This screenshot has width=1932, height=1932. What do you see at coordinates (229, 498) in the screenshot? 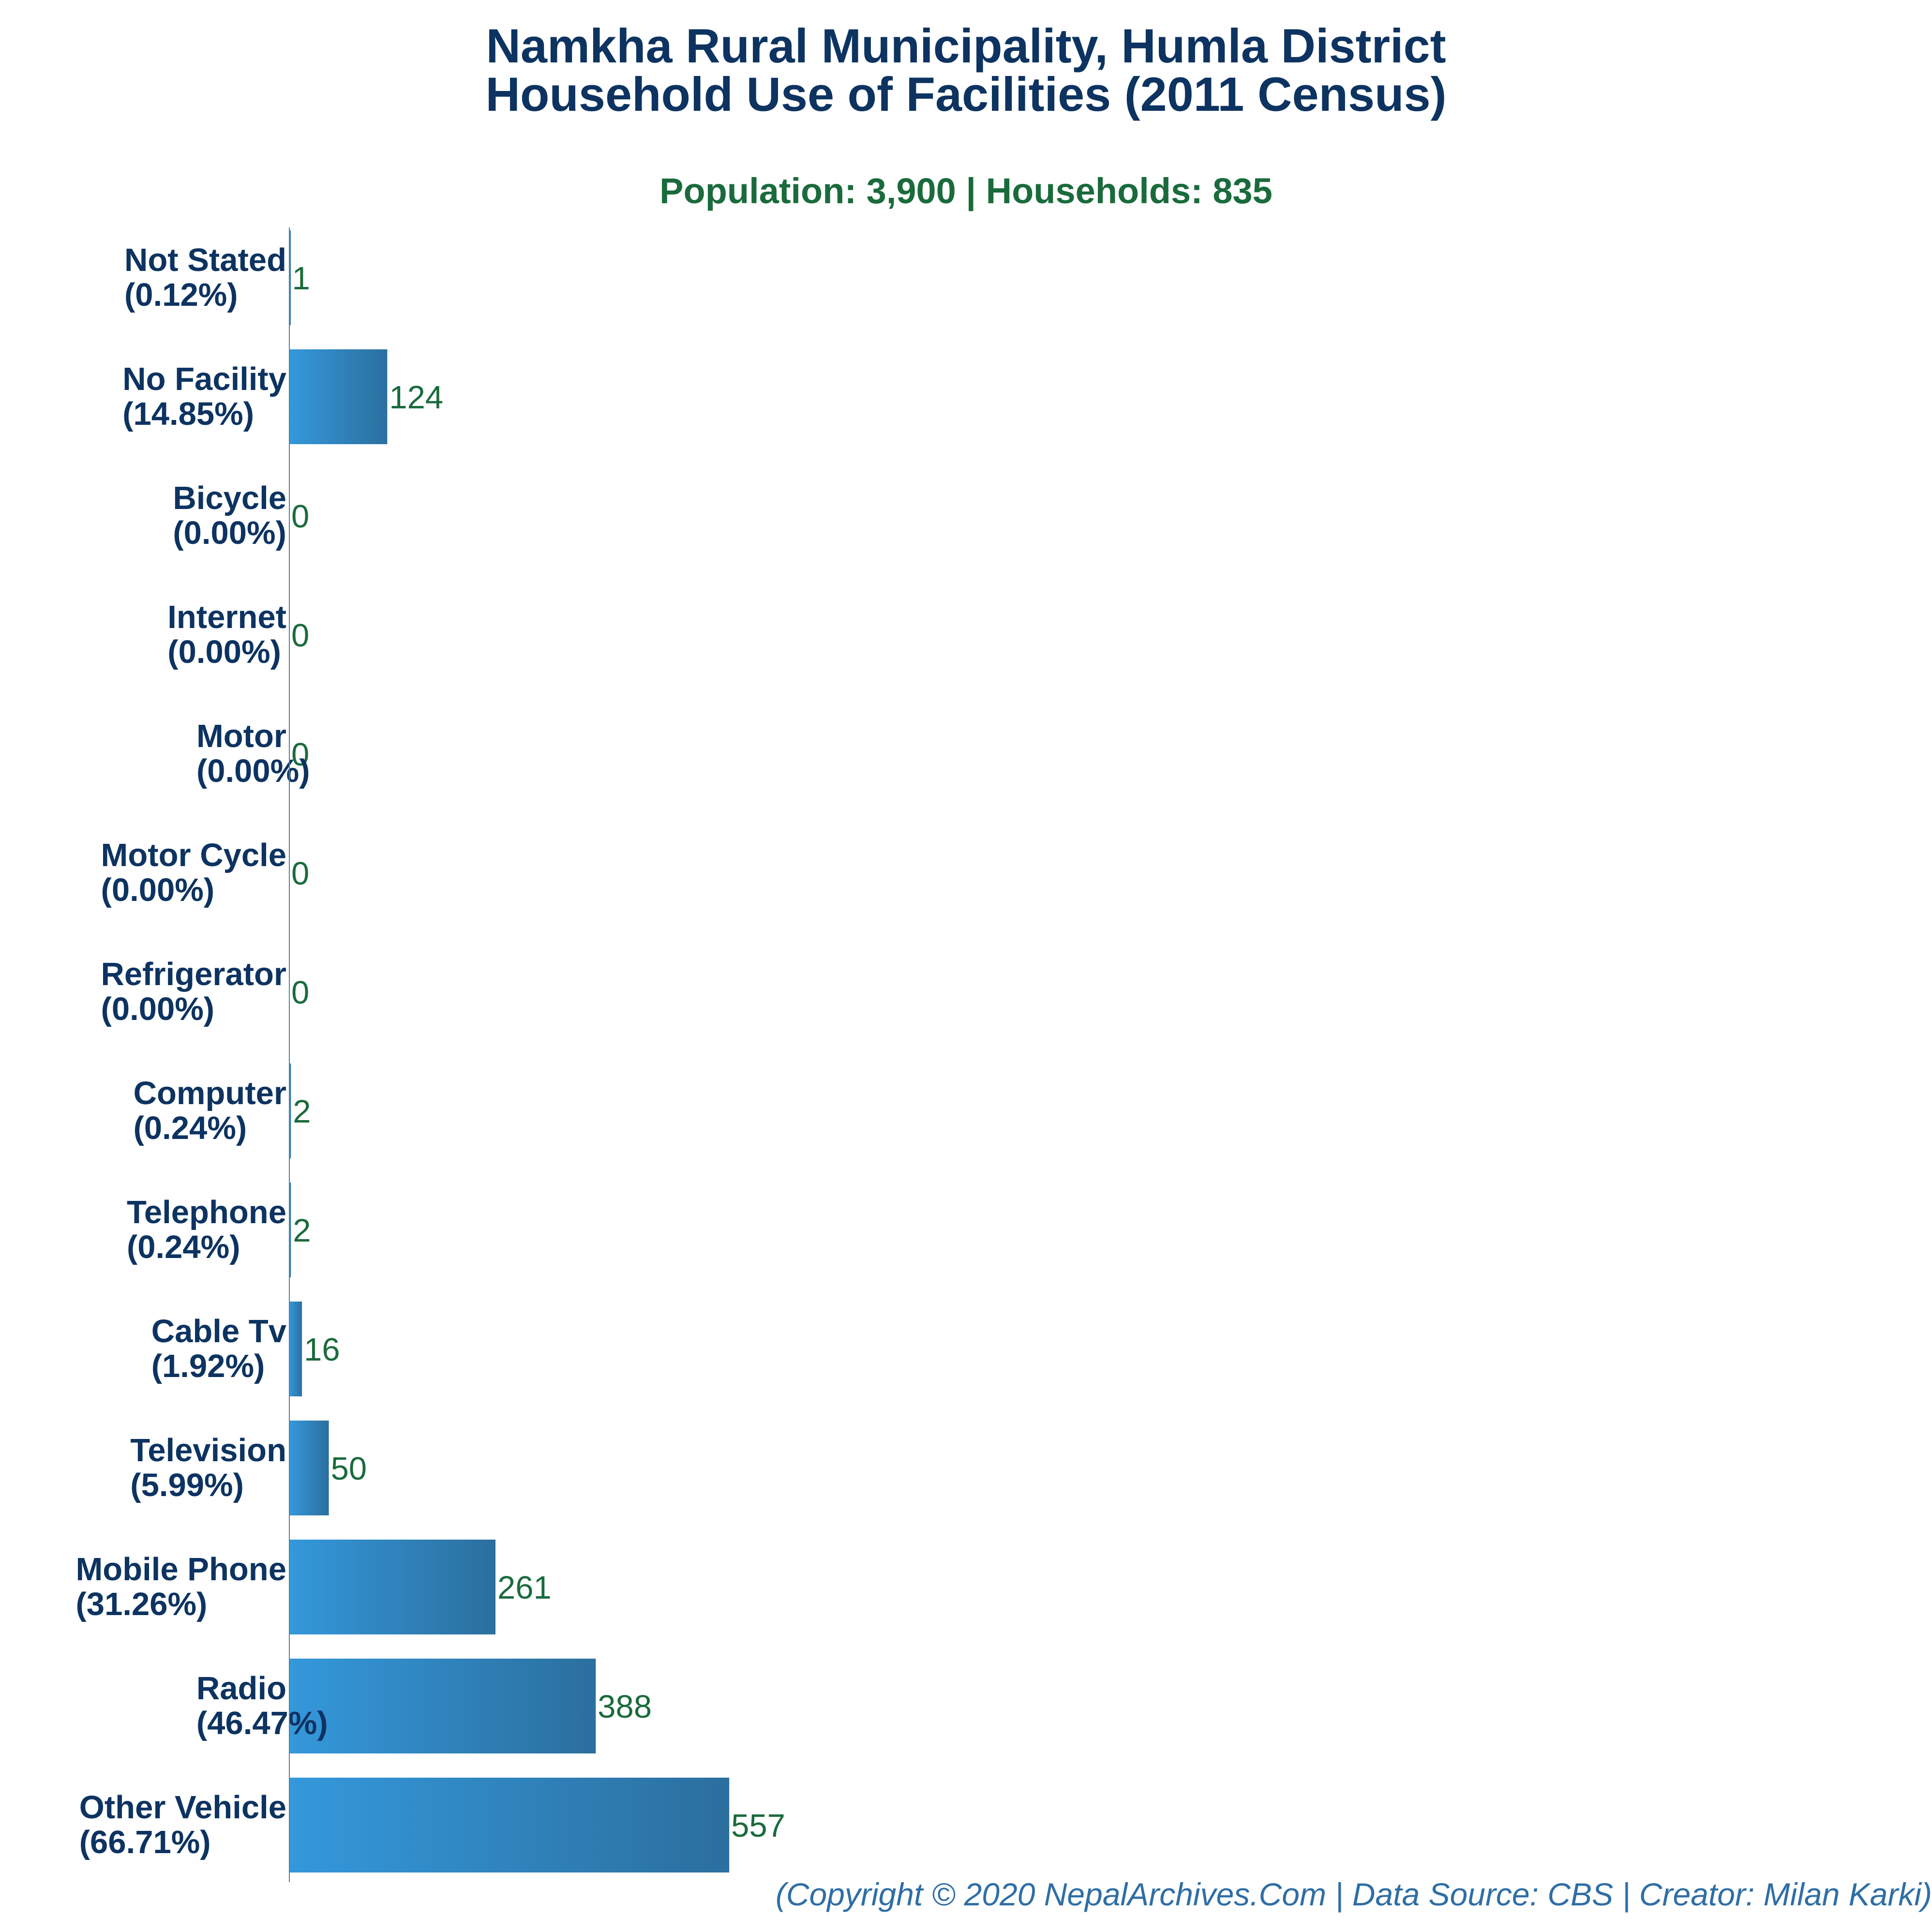
I see `category-label: Bicycle` at bounding box center [229, 498].